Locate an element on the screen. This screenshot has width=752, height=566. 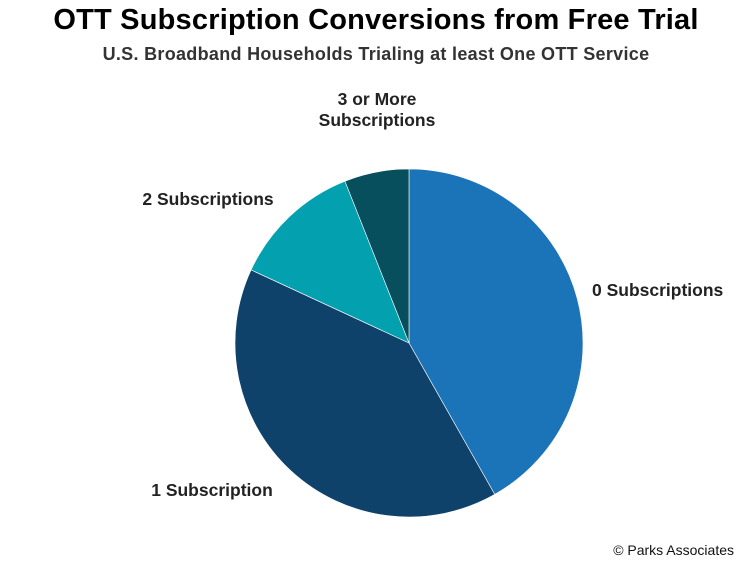
slice-label-2: 2 Subscriptions is located at coordinates (208, 199).